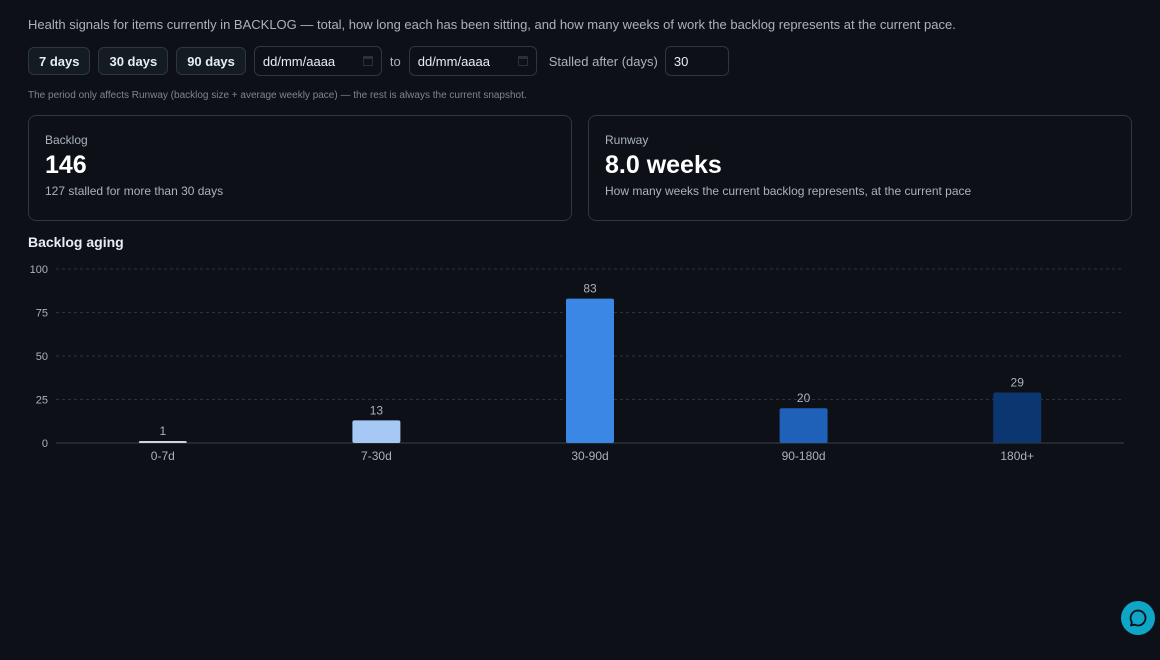 The width and height of the screenshot is (1160, 660). Describe the element at coordinates (42, 314) in the screenshot. I see `y-tick-label: 75` at that location.